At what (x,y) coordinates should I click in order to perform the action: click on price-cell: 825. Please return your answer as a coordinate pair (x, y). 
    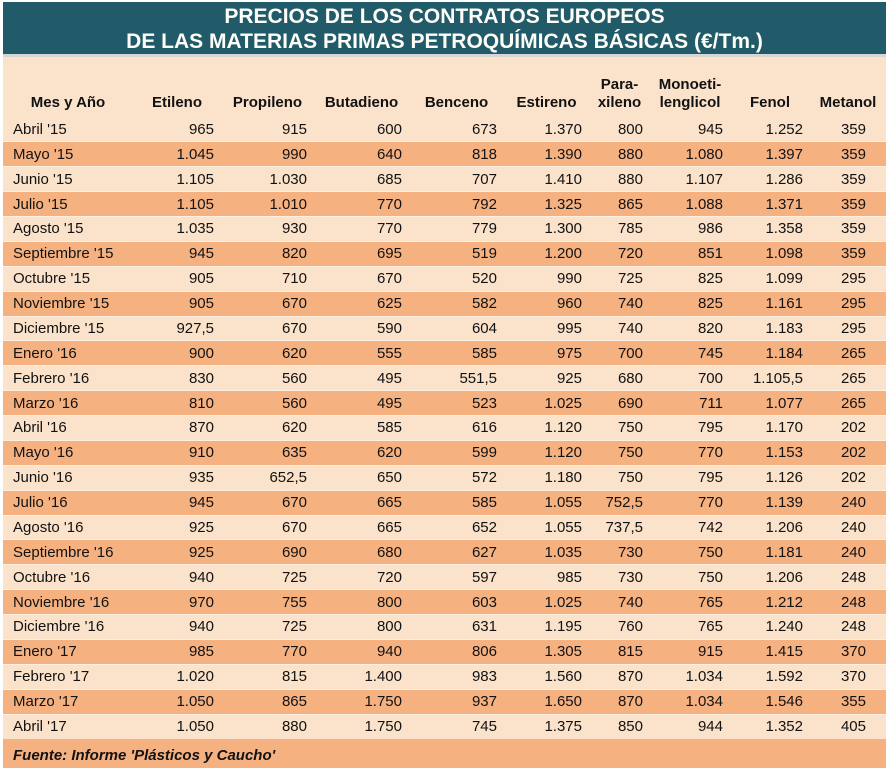
    Looking at the image, I should click on (690, 278).